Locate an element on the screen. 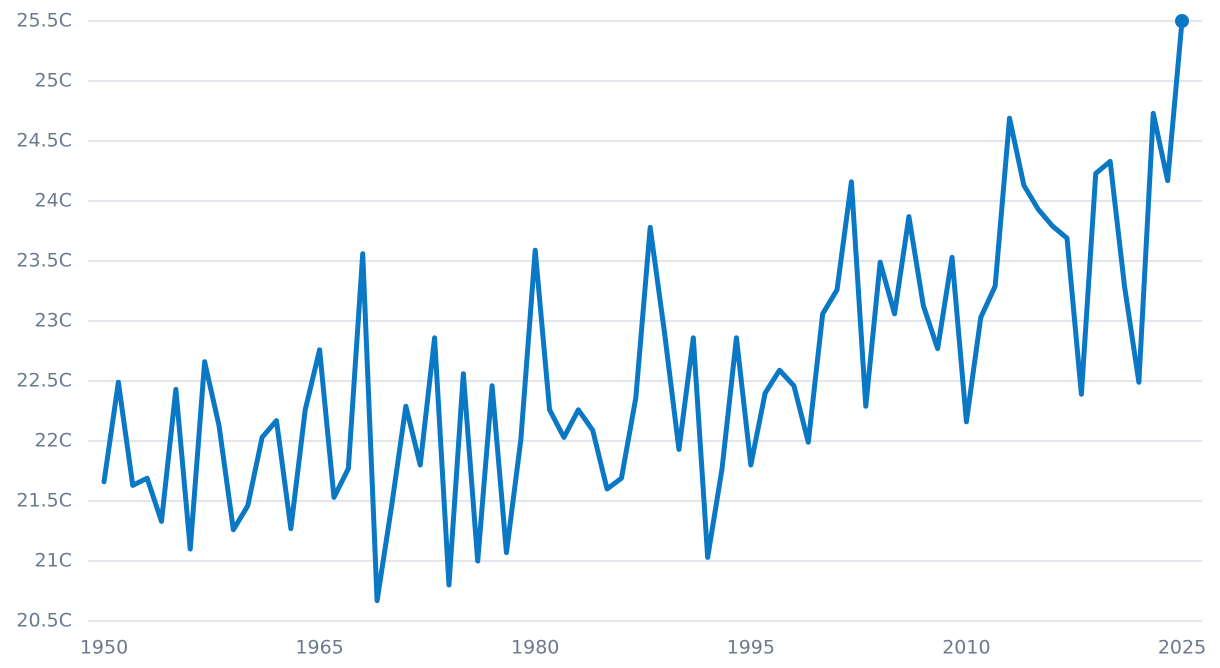 The height and width of the screenshot is (668, 1220). x-tick-label: 1980 is located at coordinates (535, 648).